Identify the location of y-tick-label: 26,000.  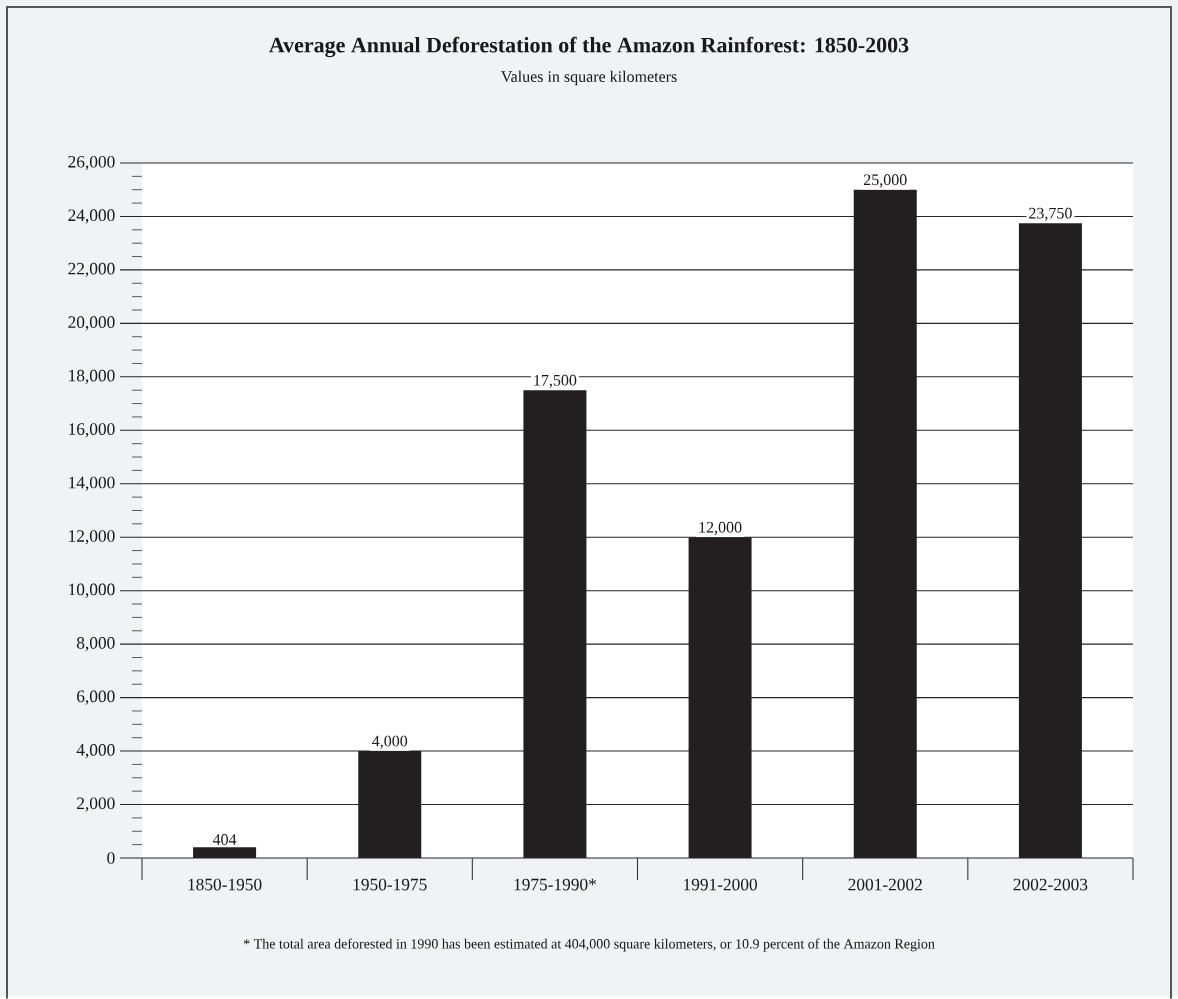
(91, 163).